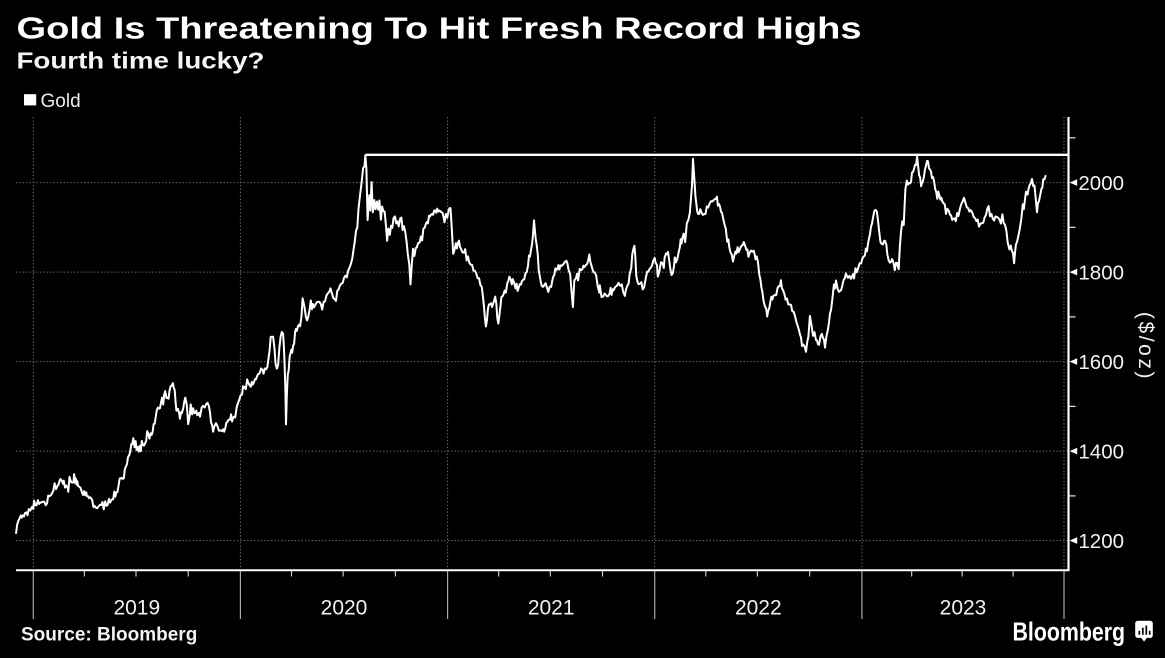  Describe the element at coordinates (109, 635) in the screenshot. I see `svg-text: Source: Bloomberg` at that location.